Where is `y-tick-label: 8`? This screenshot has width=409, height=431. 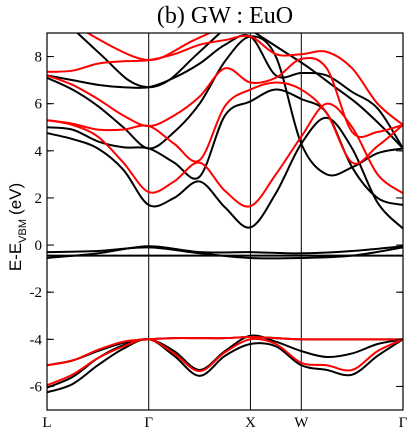 y-tick-label: 8 is located at coordinates (39, 58).